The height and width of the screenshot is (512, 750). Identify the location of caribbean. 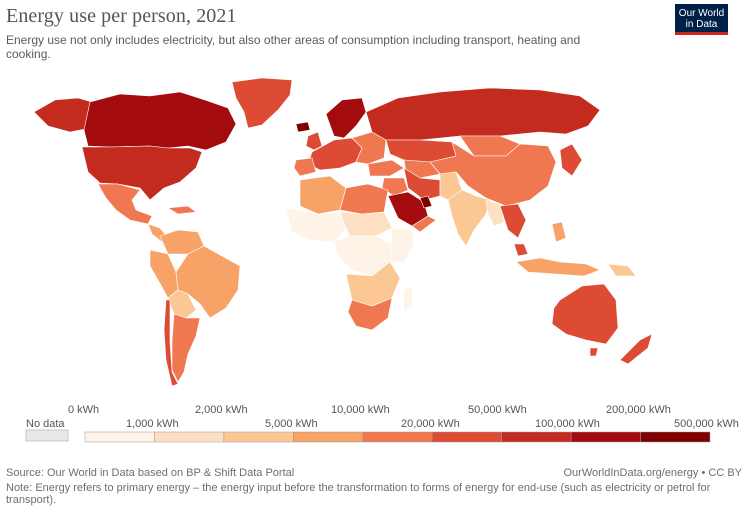
(182, 210).